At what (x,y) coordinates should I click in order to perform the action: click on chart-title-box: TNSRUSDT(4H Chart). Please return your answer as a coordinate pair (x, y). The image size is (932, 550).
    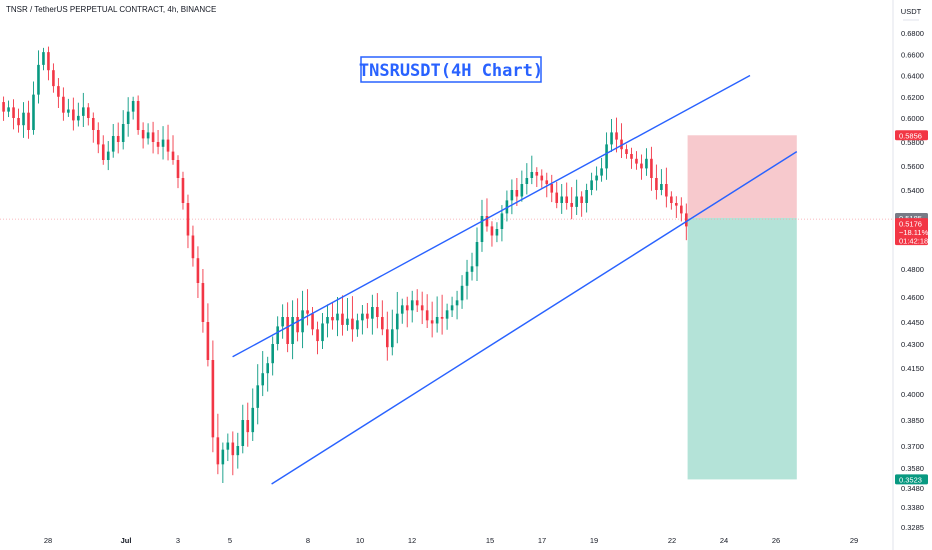
    Looking at the image, I should click on (451, 69).